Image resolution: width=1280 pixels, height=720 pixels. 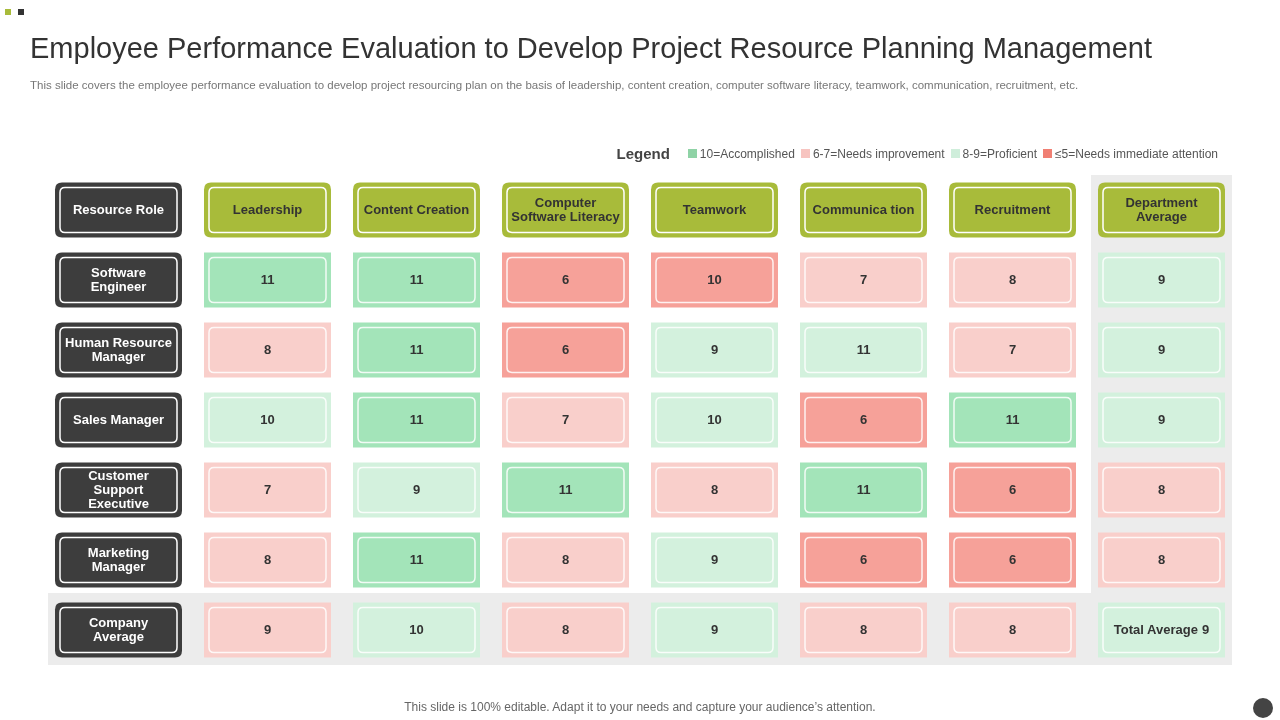 What do you see at coordinates (1155, 629) in the screenshot?
I see `annotation: Total Average` at bounding box center [1155, 629].